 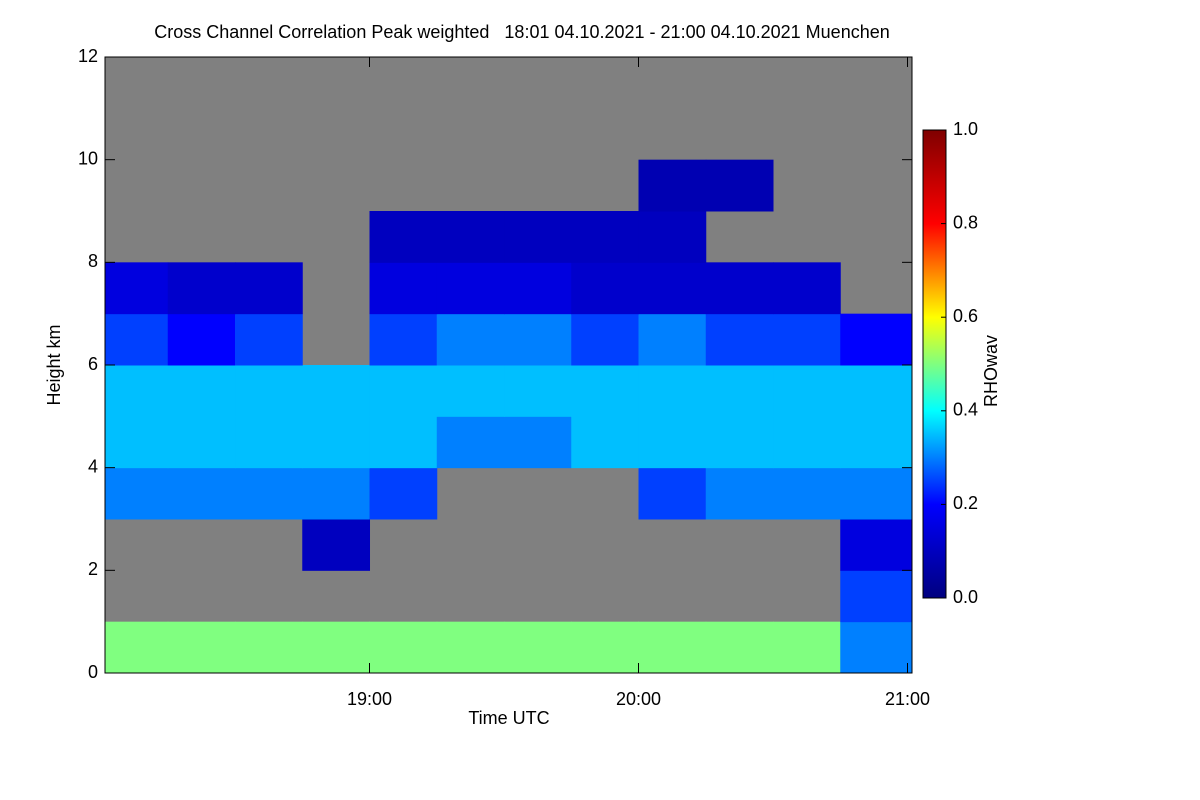 I want to click on x-tick-label: 20:00, so click(x=638, y=699).